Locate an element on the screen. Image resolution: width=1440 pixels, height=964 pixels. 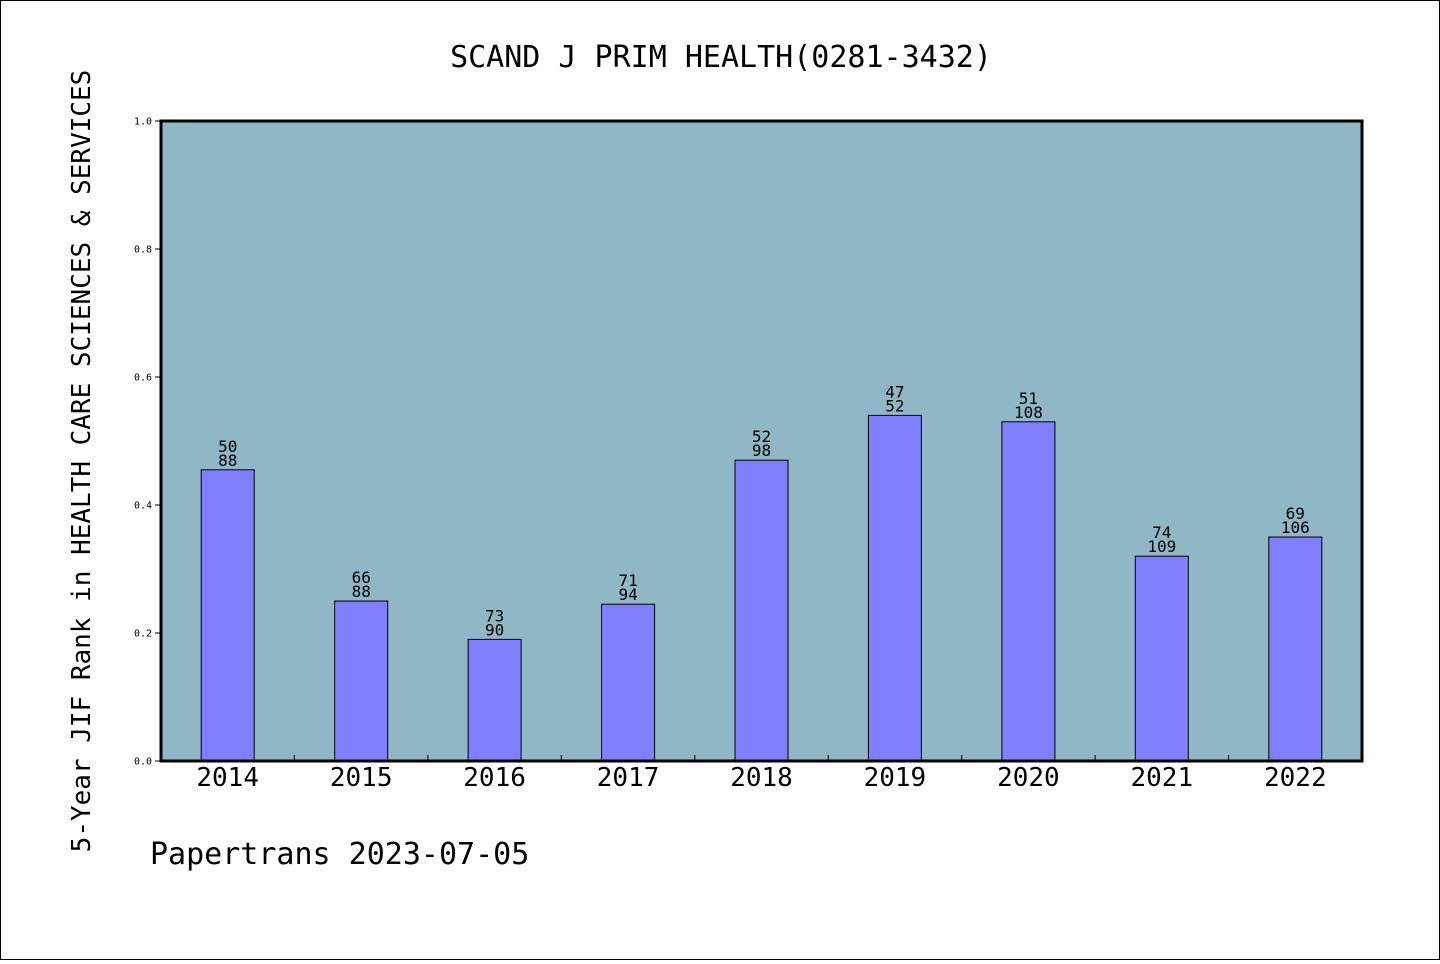
bar-2021 is located at coordinates (1161, 658).